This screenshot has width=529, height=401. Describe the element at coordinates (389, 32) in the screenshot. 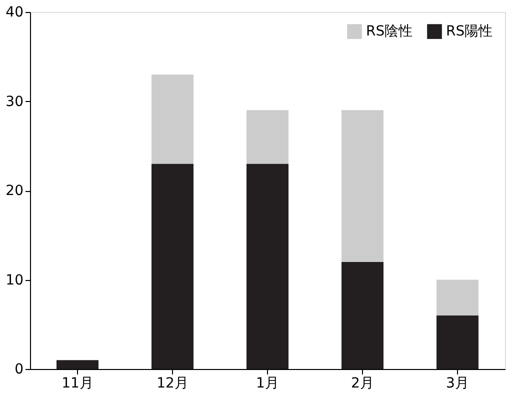

I see `legend-label: RS陰性` at that location.